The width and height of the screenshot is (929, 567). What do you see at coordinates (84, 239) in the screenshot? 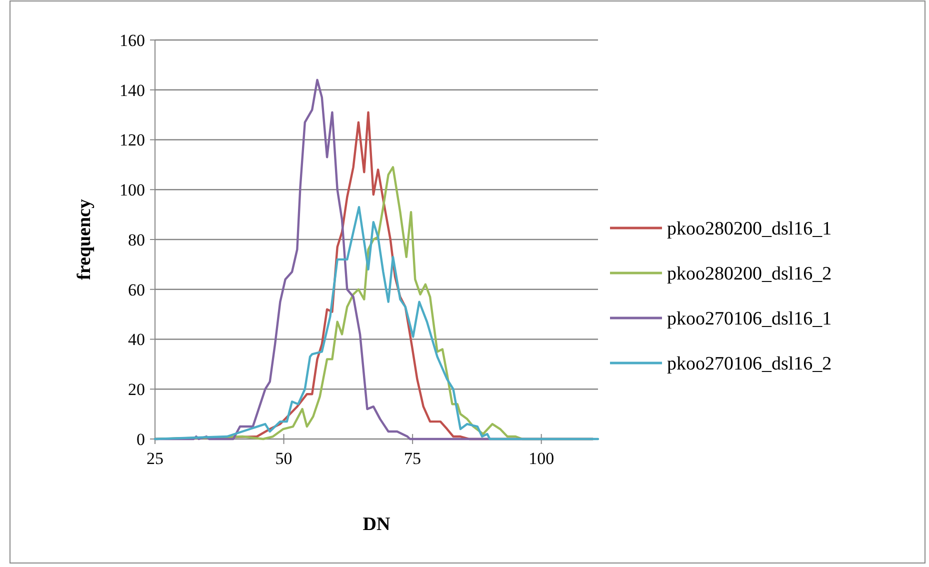
I see `y-axis-title: frequency` at bounding box center [84, 239].